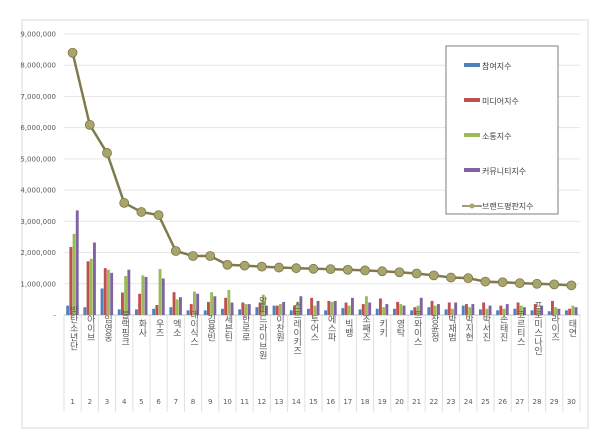 This screenshot has height=438, width=600. Describe the element at coordinates (38, 253) in the screenshot. I see `y-tick-label: 2,000,000` at that location.